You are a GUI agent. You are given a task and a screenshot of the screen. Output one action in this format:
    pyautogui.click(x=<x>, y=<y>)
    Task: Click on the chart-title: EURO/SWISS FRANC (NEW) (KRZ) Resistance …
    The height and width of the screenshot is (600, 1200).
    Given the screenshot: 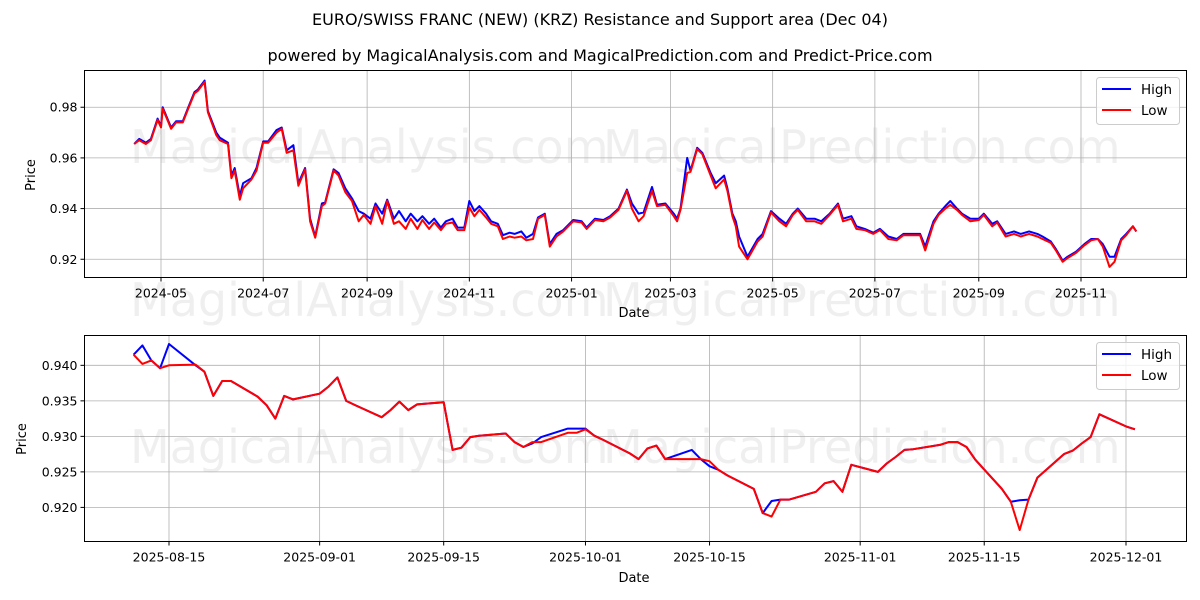 What is the action you would take?
    pyautogui.click(x=600, y=19)
    